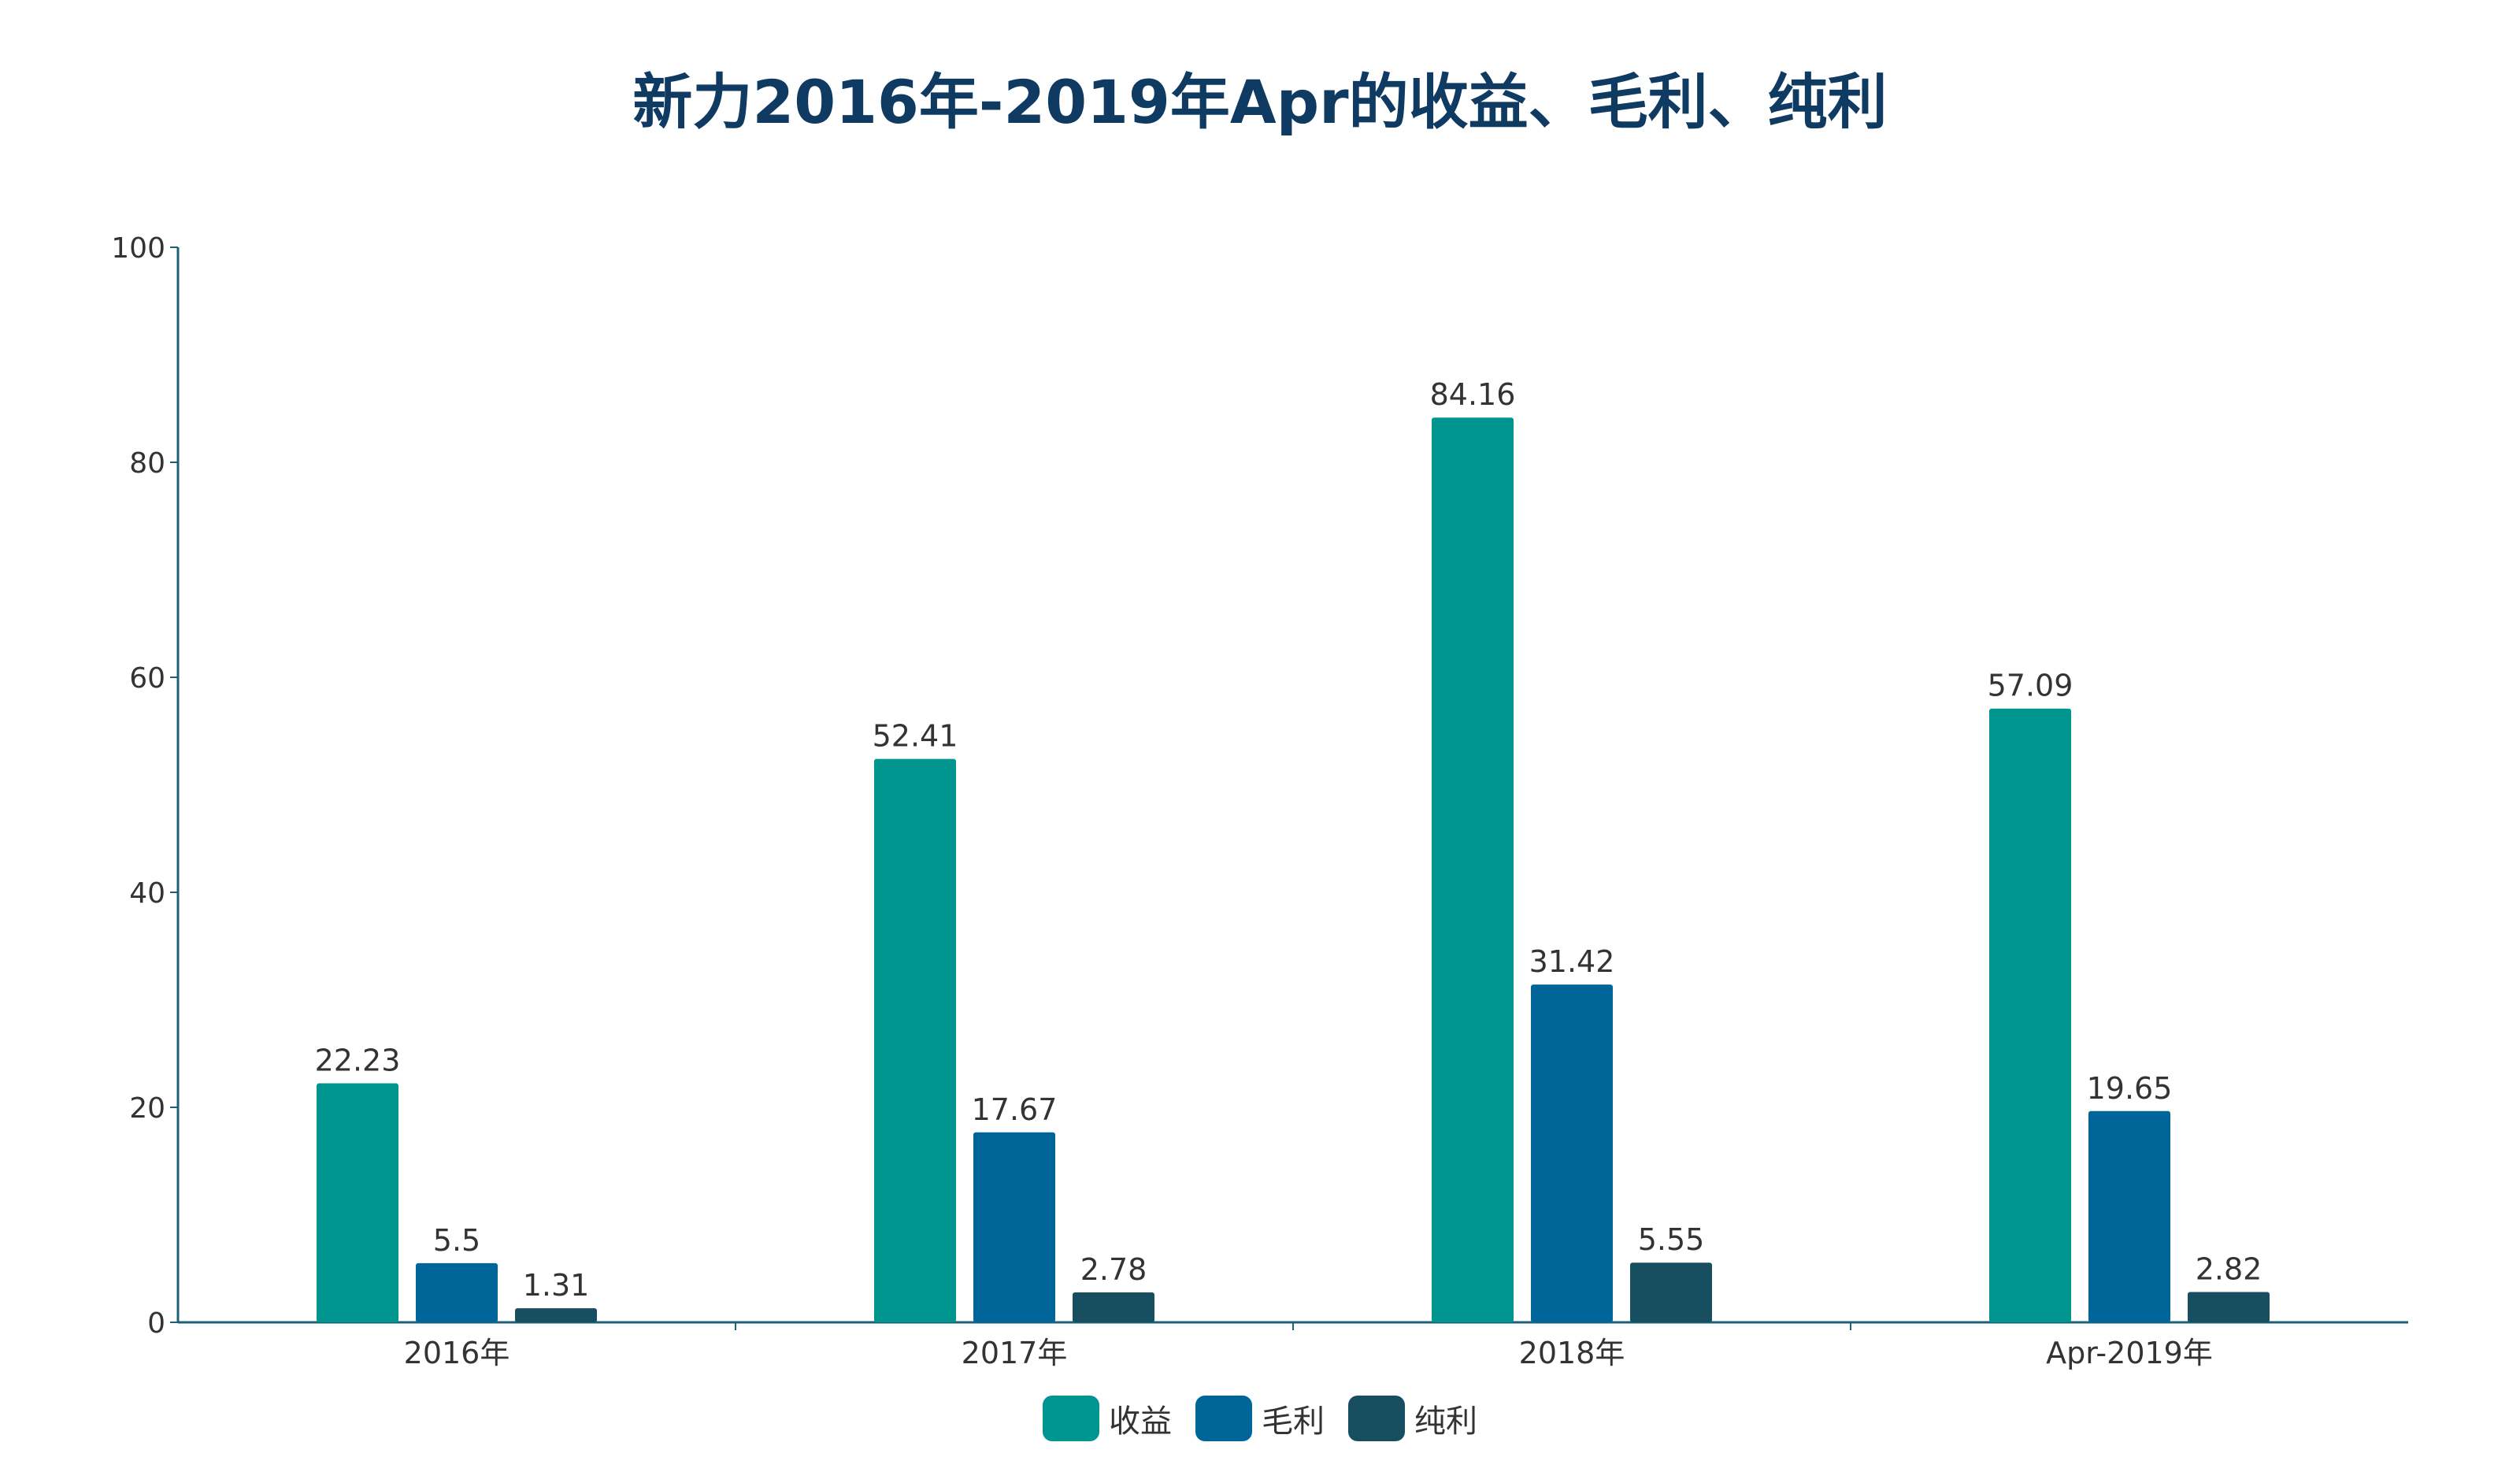 The width and height of the screenshot is (2520, 1457). Describe the element at coordinates (456, 1240) in the screenshot. I see `data-label: 5.5` at that location.